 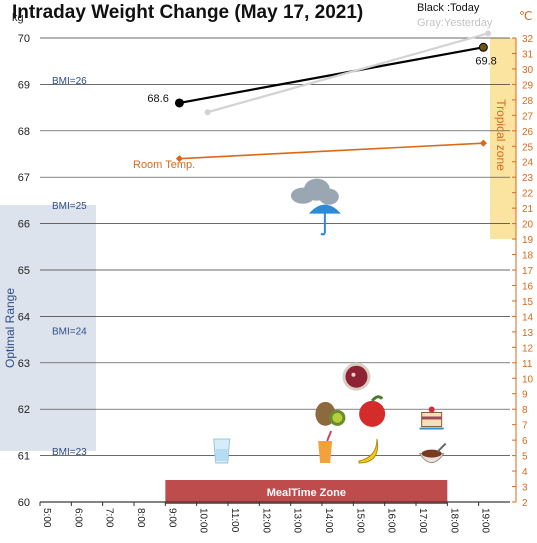 I want to click on y-tick-label: 69, so click(x=24, y=85).